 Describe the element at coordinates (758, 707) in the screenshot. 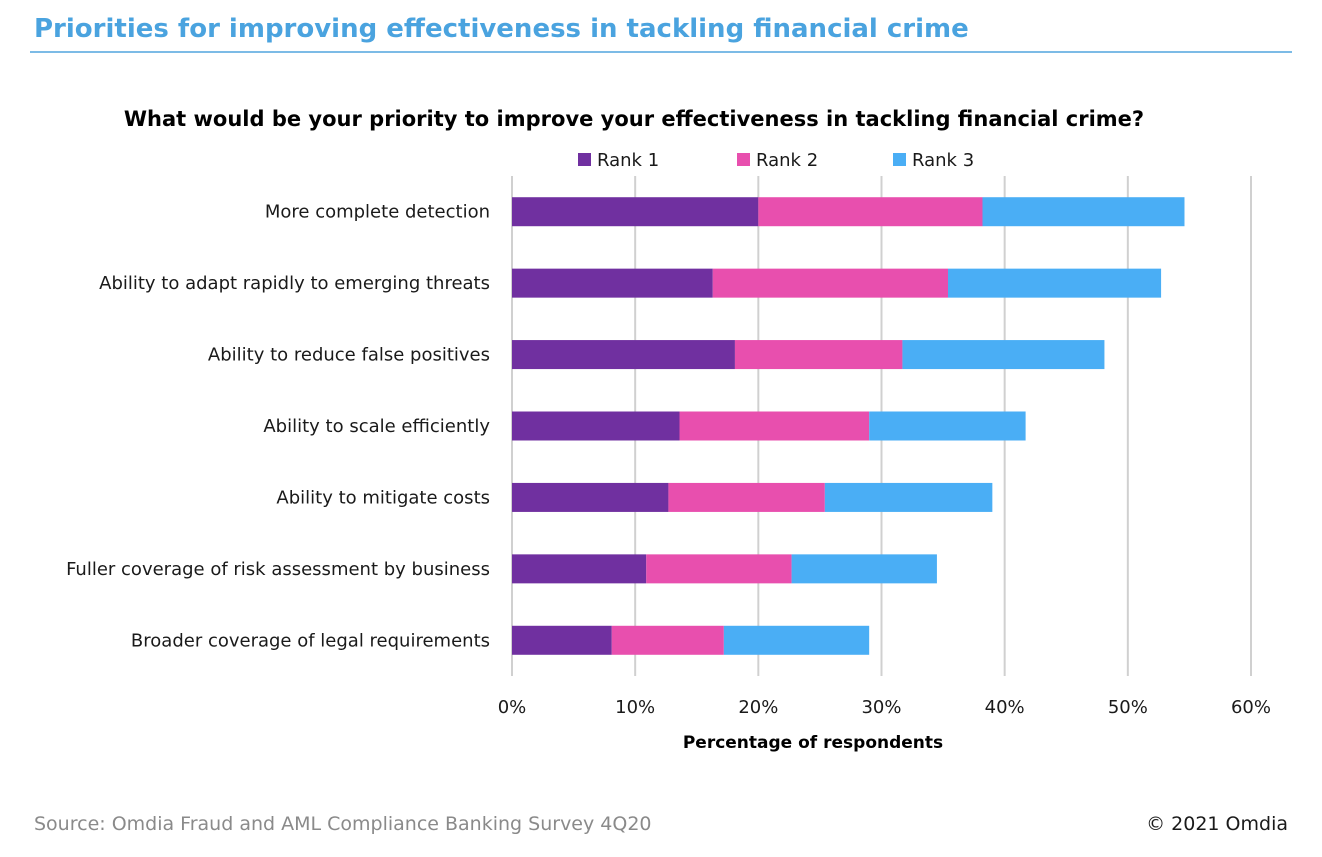

I see `x-tick-label: 20%` at that location.